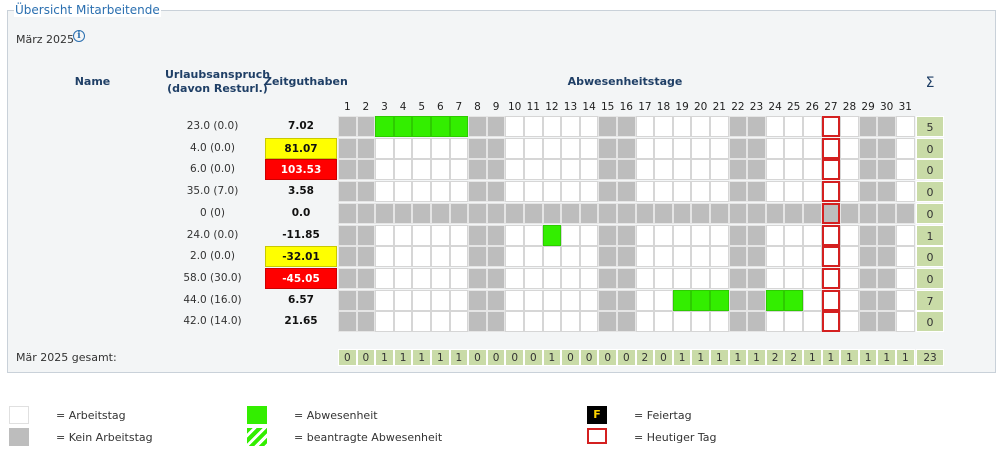 This screenshot has height=452, width=1004. Describe the element at coordinates (218, 81) in the screenshot. I see `column-header-vacation: Urlaubsanspruch (davon Resturl.)` at that location.